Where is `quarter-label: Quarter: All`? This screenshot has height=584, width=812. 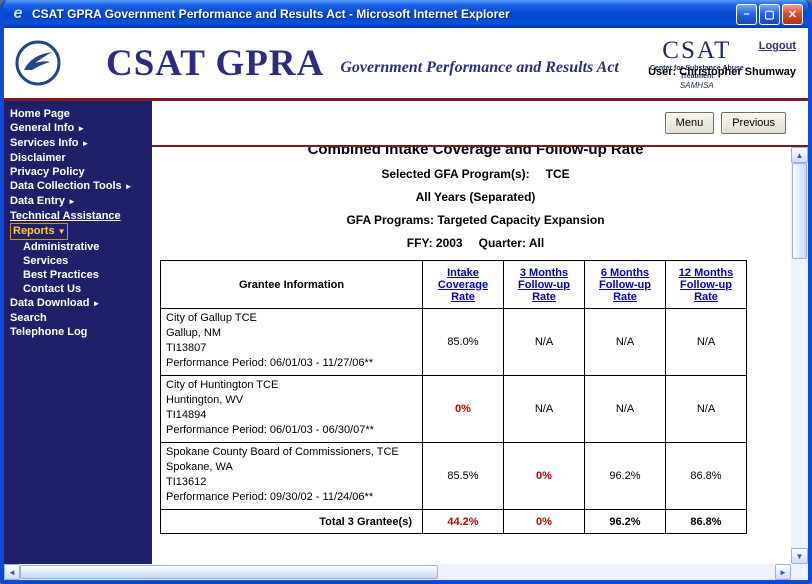 quarter-label: Quarter: All is located at coordinates (511, 243).